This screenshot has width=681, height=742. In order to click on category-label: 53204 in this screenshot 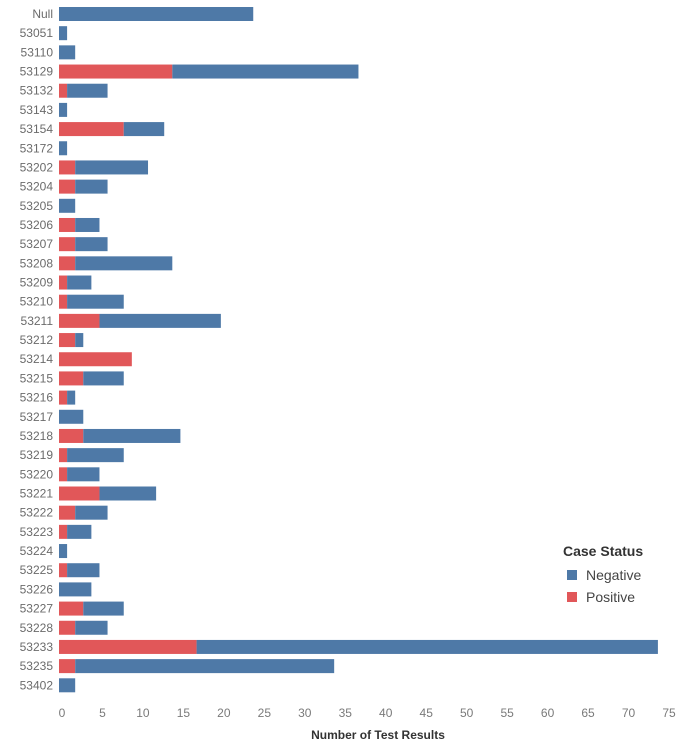, I will do `click(37, 187)`.